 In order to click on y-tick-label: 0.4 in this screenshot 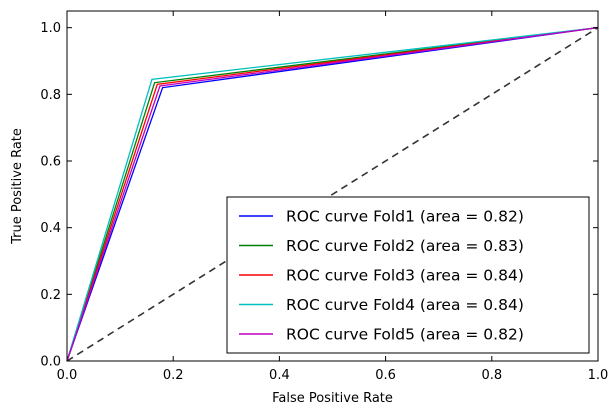, I will do `click(50, 228)`.